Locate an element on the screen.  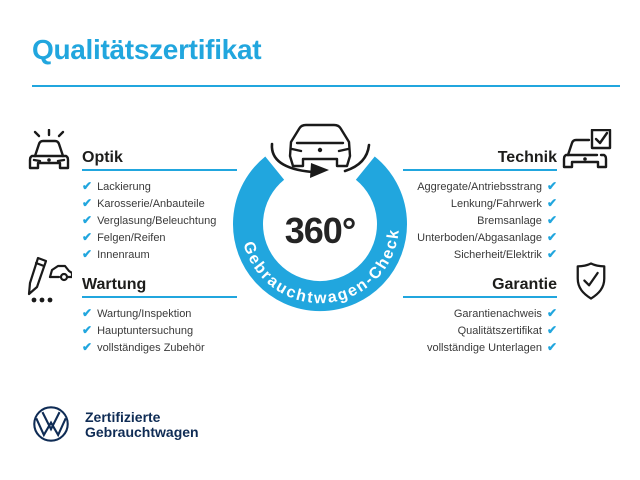
car-rotation-icon is located at coordinates (320, 148).